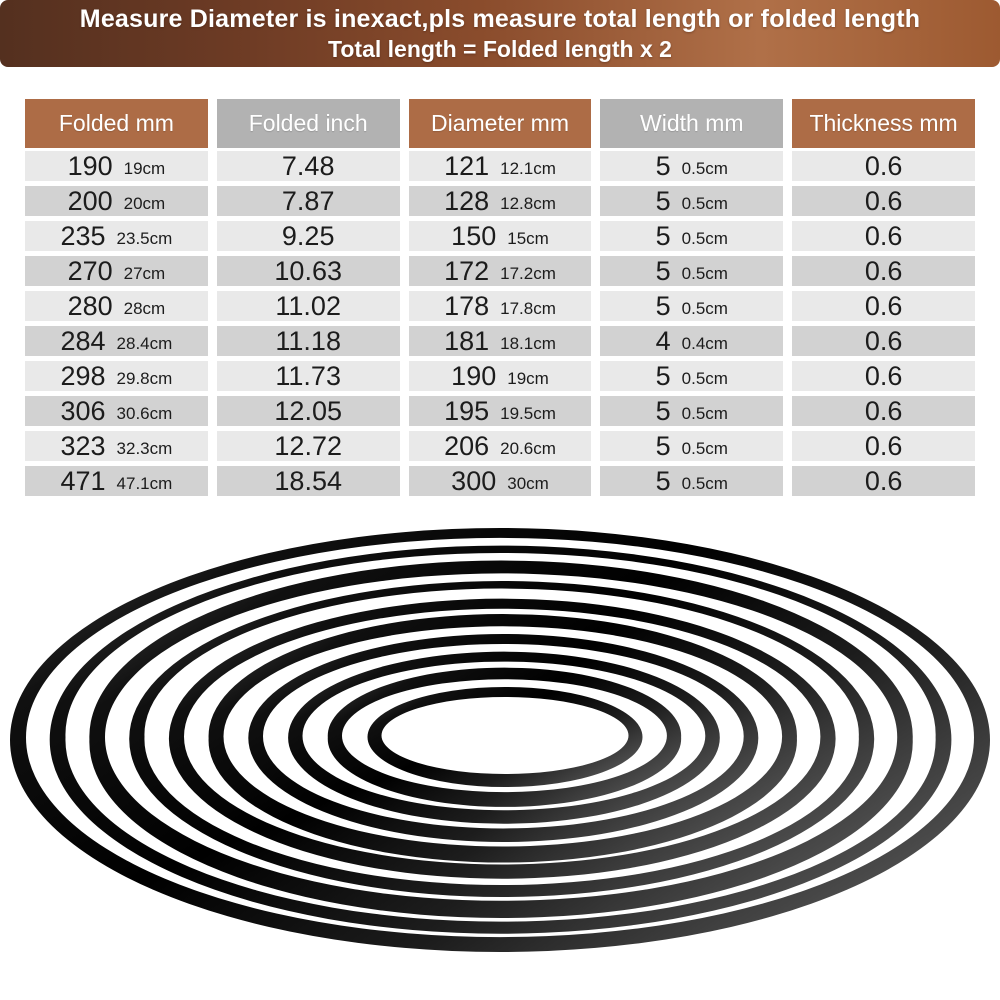 The image size is (1000, 1000). What do you see at coordinates (144, 273) in the screenshot?
I see `value-cm-label: 27cm` at bounding box center [144, 273].